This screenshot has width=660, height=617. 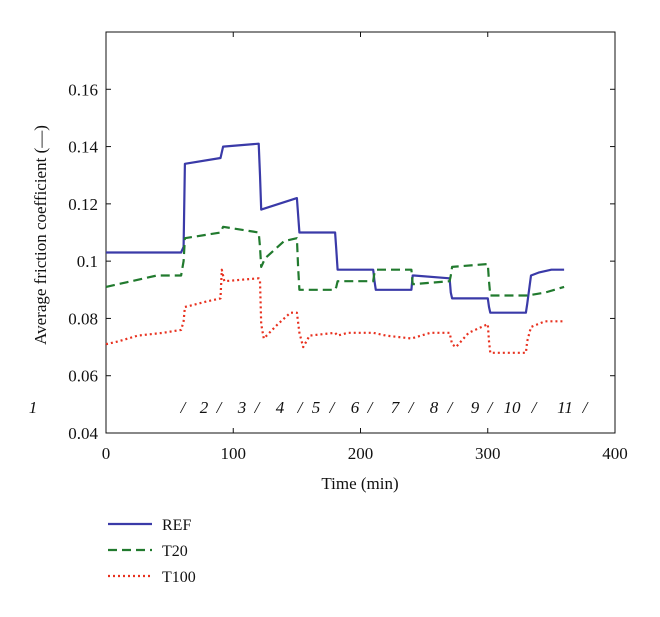 What do you see at coordinates (396, 407) in the screenshot?
I see `segment-label: 7` at bounding box center [396, 407].